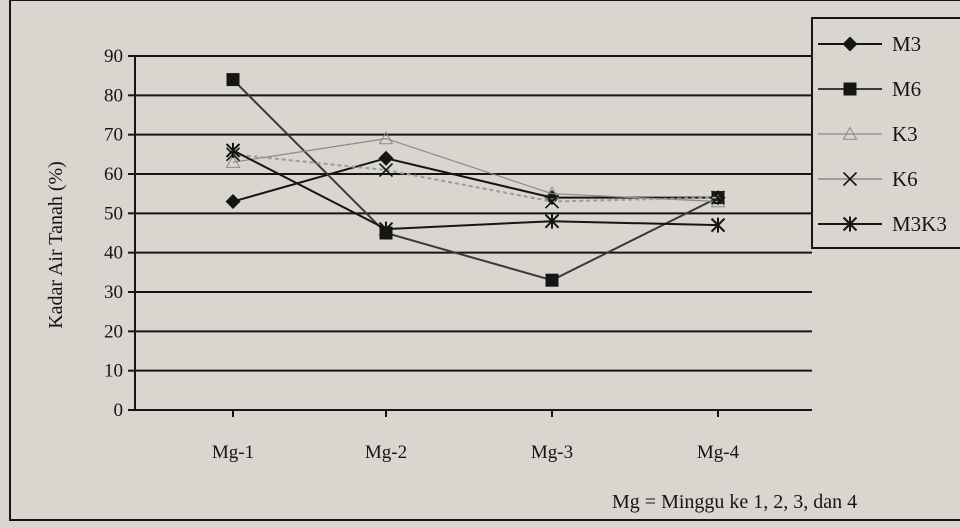 This screenshot has width=960, height=528. I want to click on series-M3K3, so click(475, 189).